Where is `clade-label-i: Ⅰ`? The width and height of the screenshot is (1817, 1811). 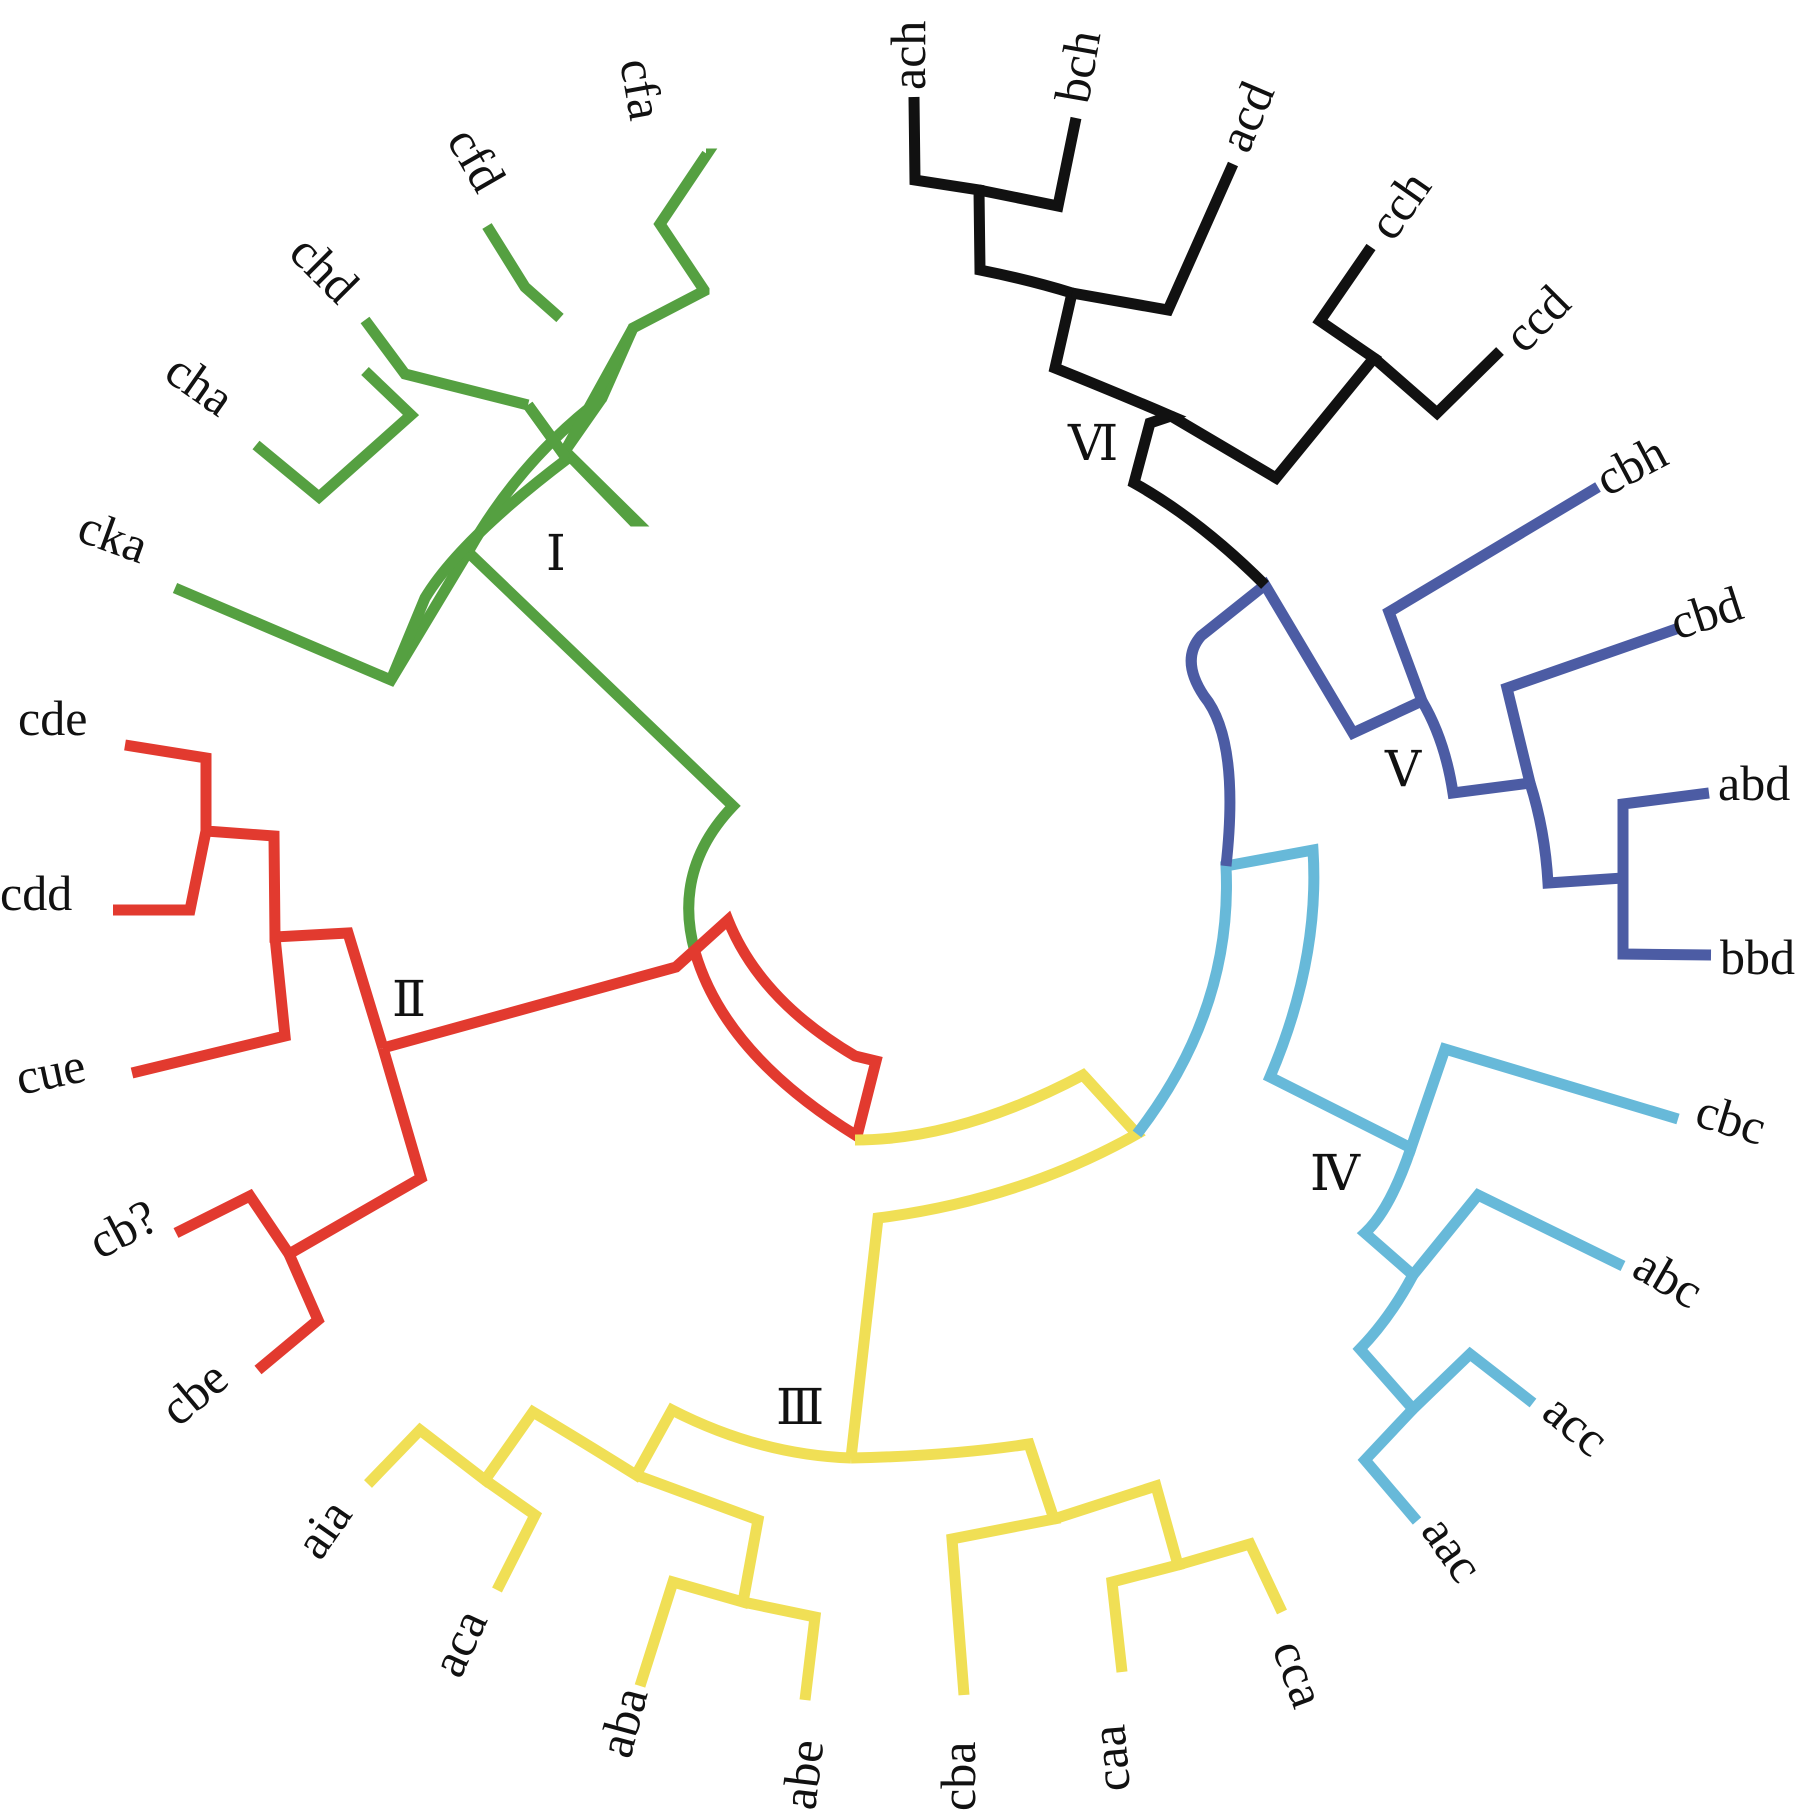
clade-label-i: Ⅰ is located at coordinates (556, 553).